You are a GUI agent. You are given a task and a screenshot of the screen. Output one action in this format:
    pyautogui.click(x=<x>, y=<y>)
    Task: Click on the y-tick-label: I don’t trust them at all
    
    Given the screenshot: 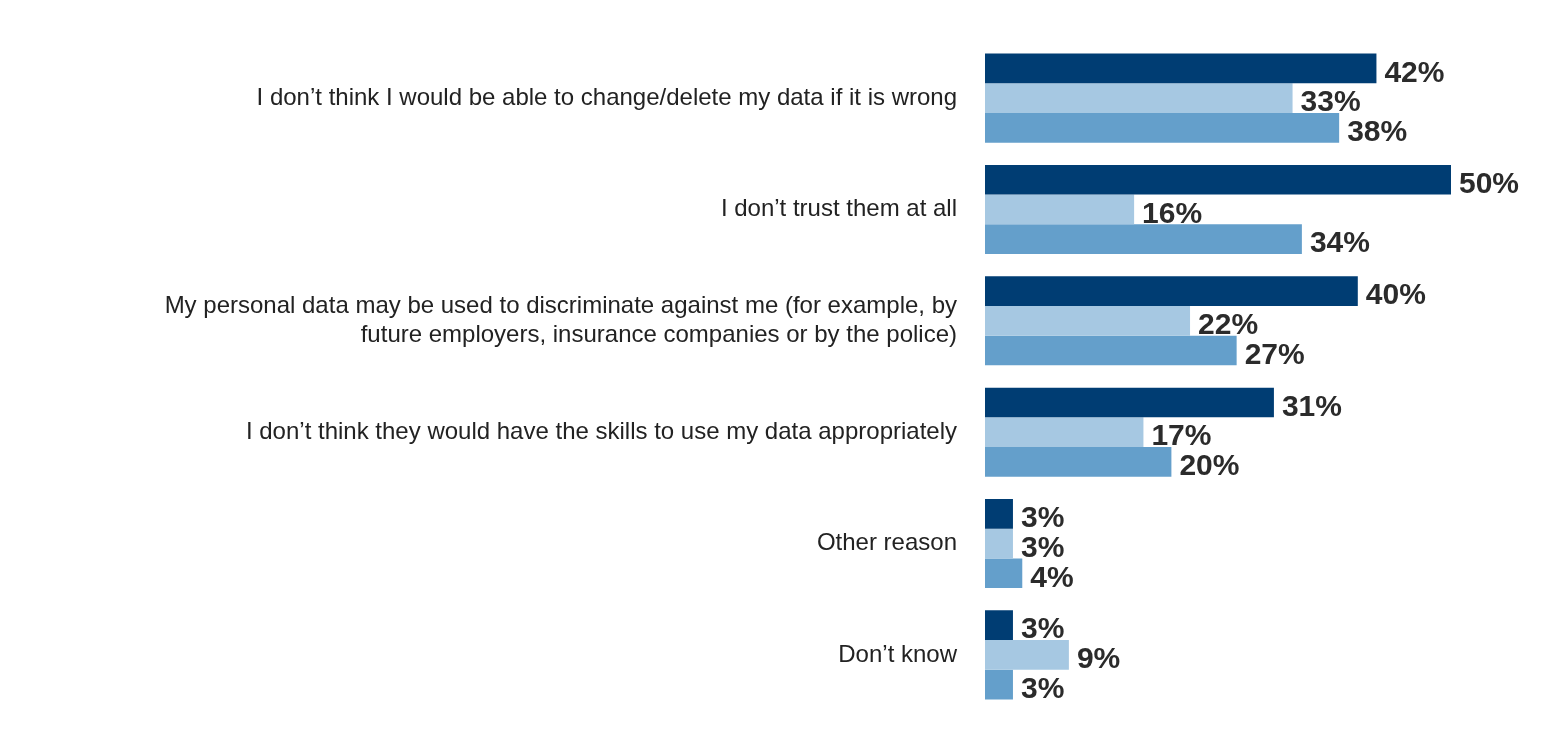 What is the action you would take?
    pyautogui.click(x=838, y=208)
    